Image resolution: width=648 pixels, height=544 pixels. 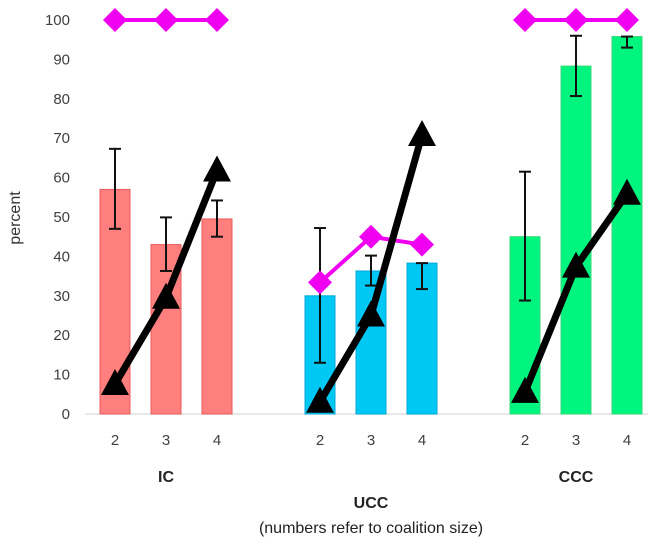 What do you see at coordinates (371, 503) in the screenshot?
I see `x-axis-title: UCC` at bounding box center [371, 503].